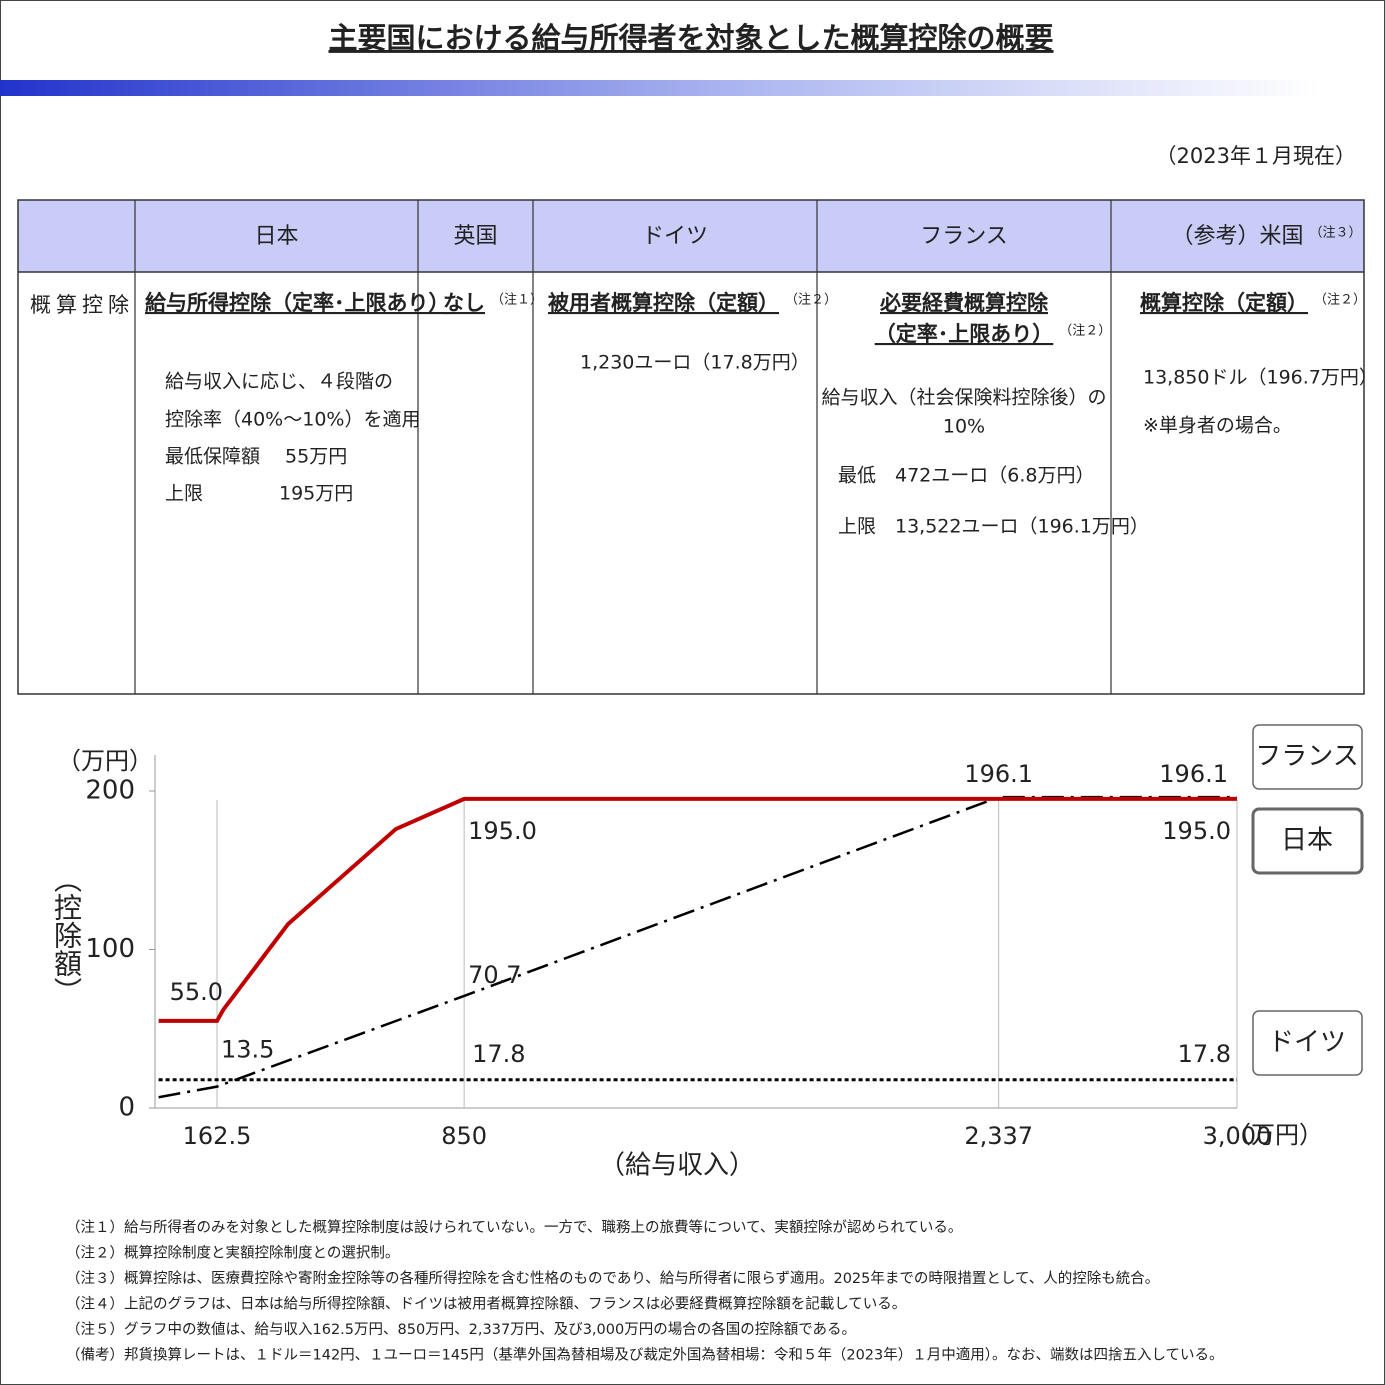 This screenshot has height=1385, width=1385. I want to click on y-tick-label: 100, so click(110, 949).